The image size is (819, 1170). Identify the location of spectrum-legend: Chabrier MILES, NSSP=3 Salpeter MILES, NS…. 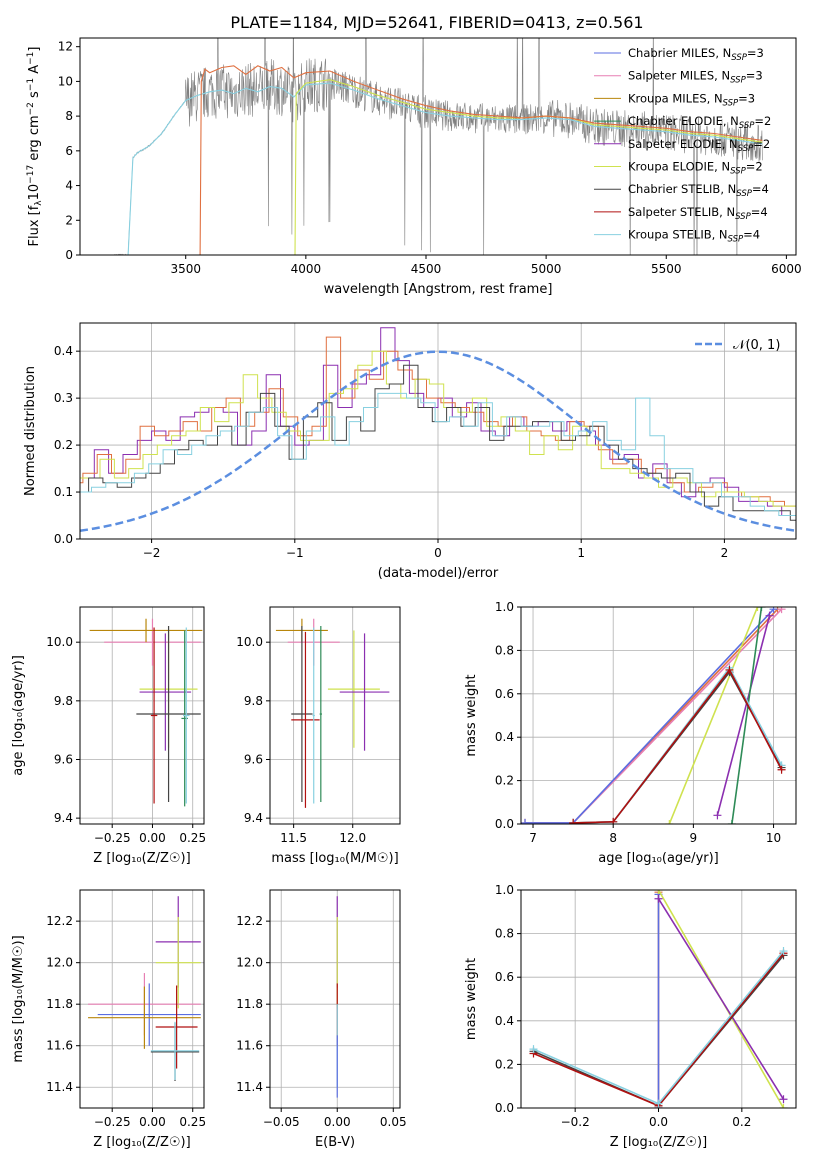
(682, 145).